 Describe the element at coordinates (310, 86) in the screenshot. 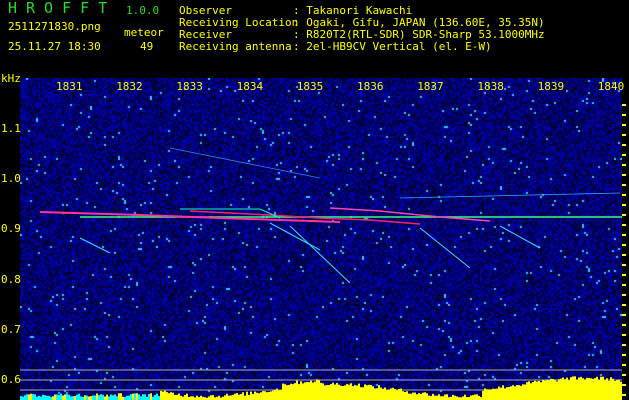

I see `x-tick-label: 1835` at that location.